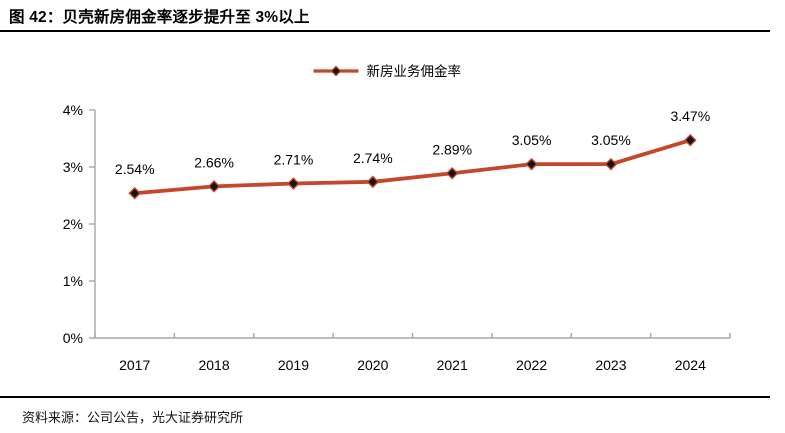 The image size is (785, 433). I want to click on y-tick-label: 1%, so click(73, 281).